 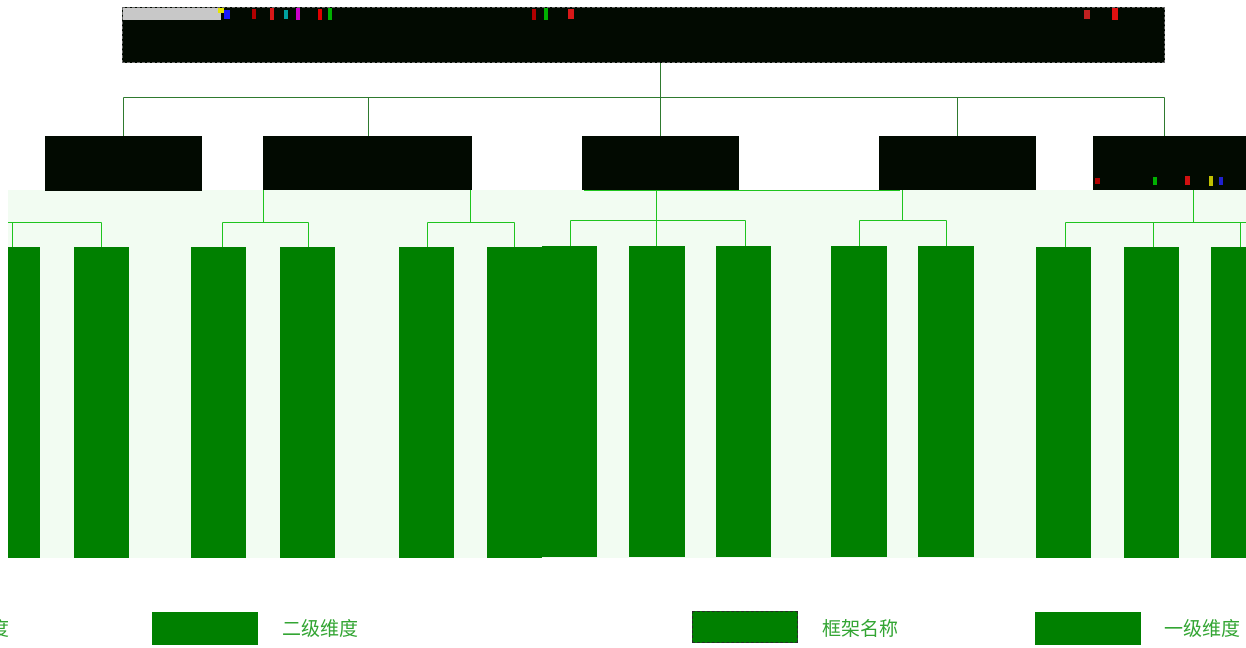 I want to click on legend-swatch-framework, so click(x=745, y=627).